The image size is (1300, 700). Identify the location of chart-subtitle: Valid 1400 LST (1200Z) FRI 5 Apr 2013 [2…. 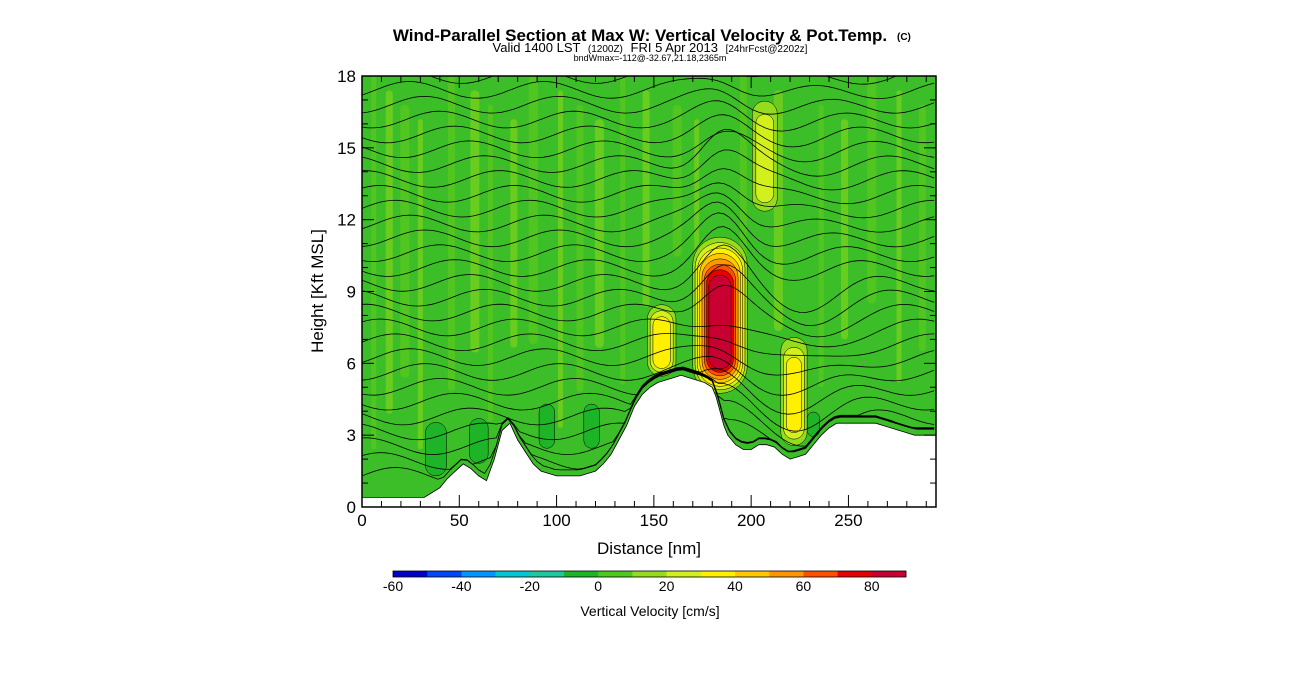
(650, 47).